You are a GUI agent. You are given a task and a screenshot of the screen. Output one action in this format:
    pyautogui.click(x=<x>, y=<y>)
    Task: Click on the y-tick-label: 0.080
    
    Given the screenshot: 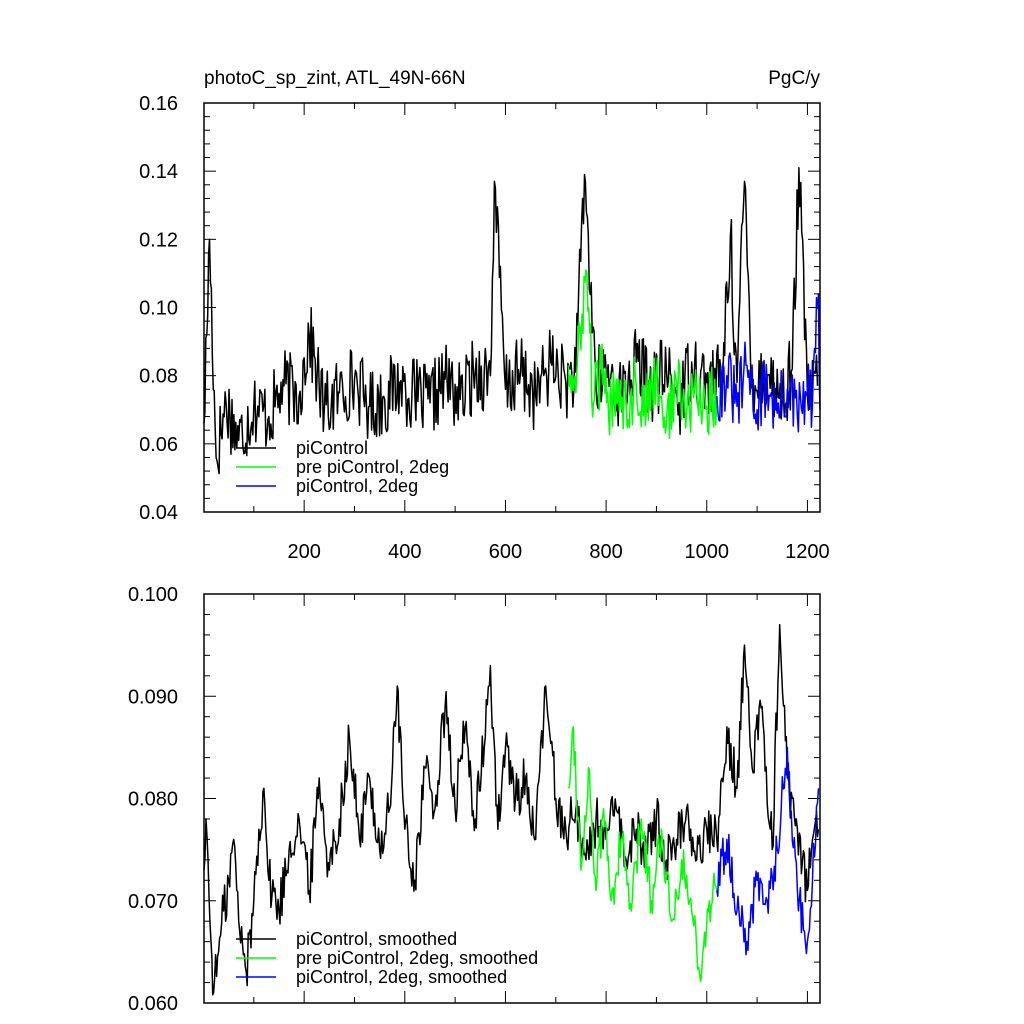 What is the action you would take?
    pyautogui.click(x=153, y=800)
    